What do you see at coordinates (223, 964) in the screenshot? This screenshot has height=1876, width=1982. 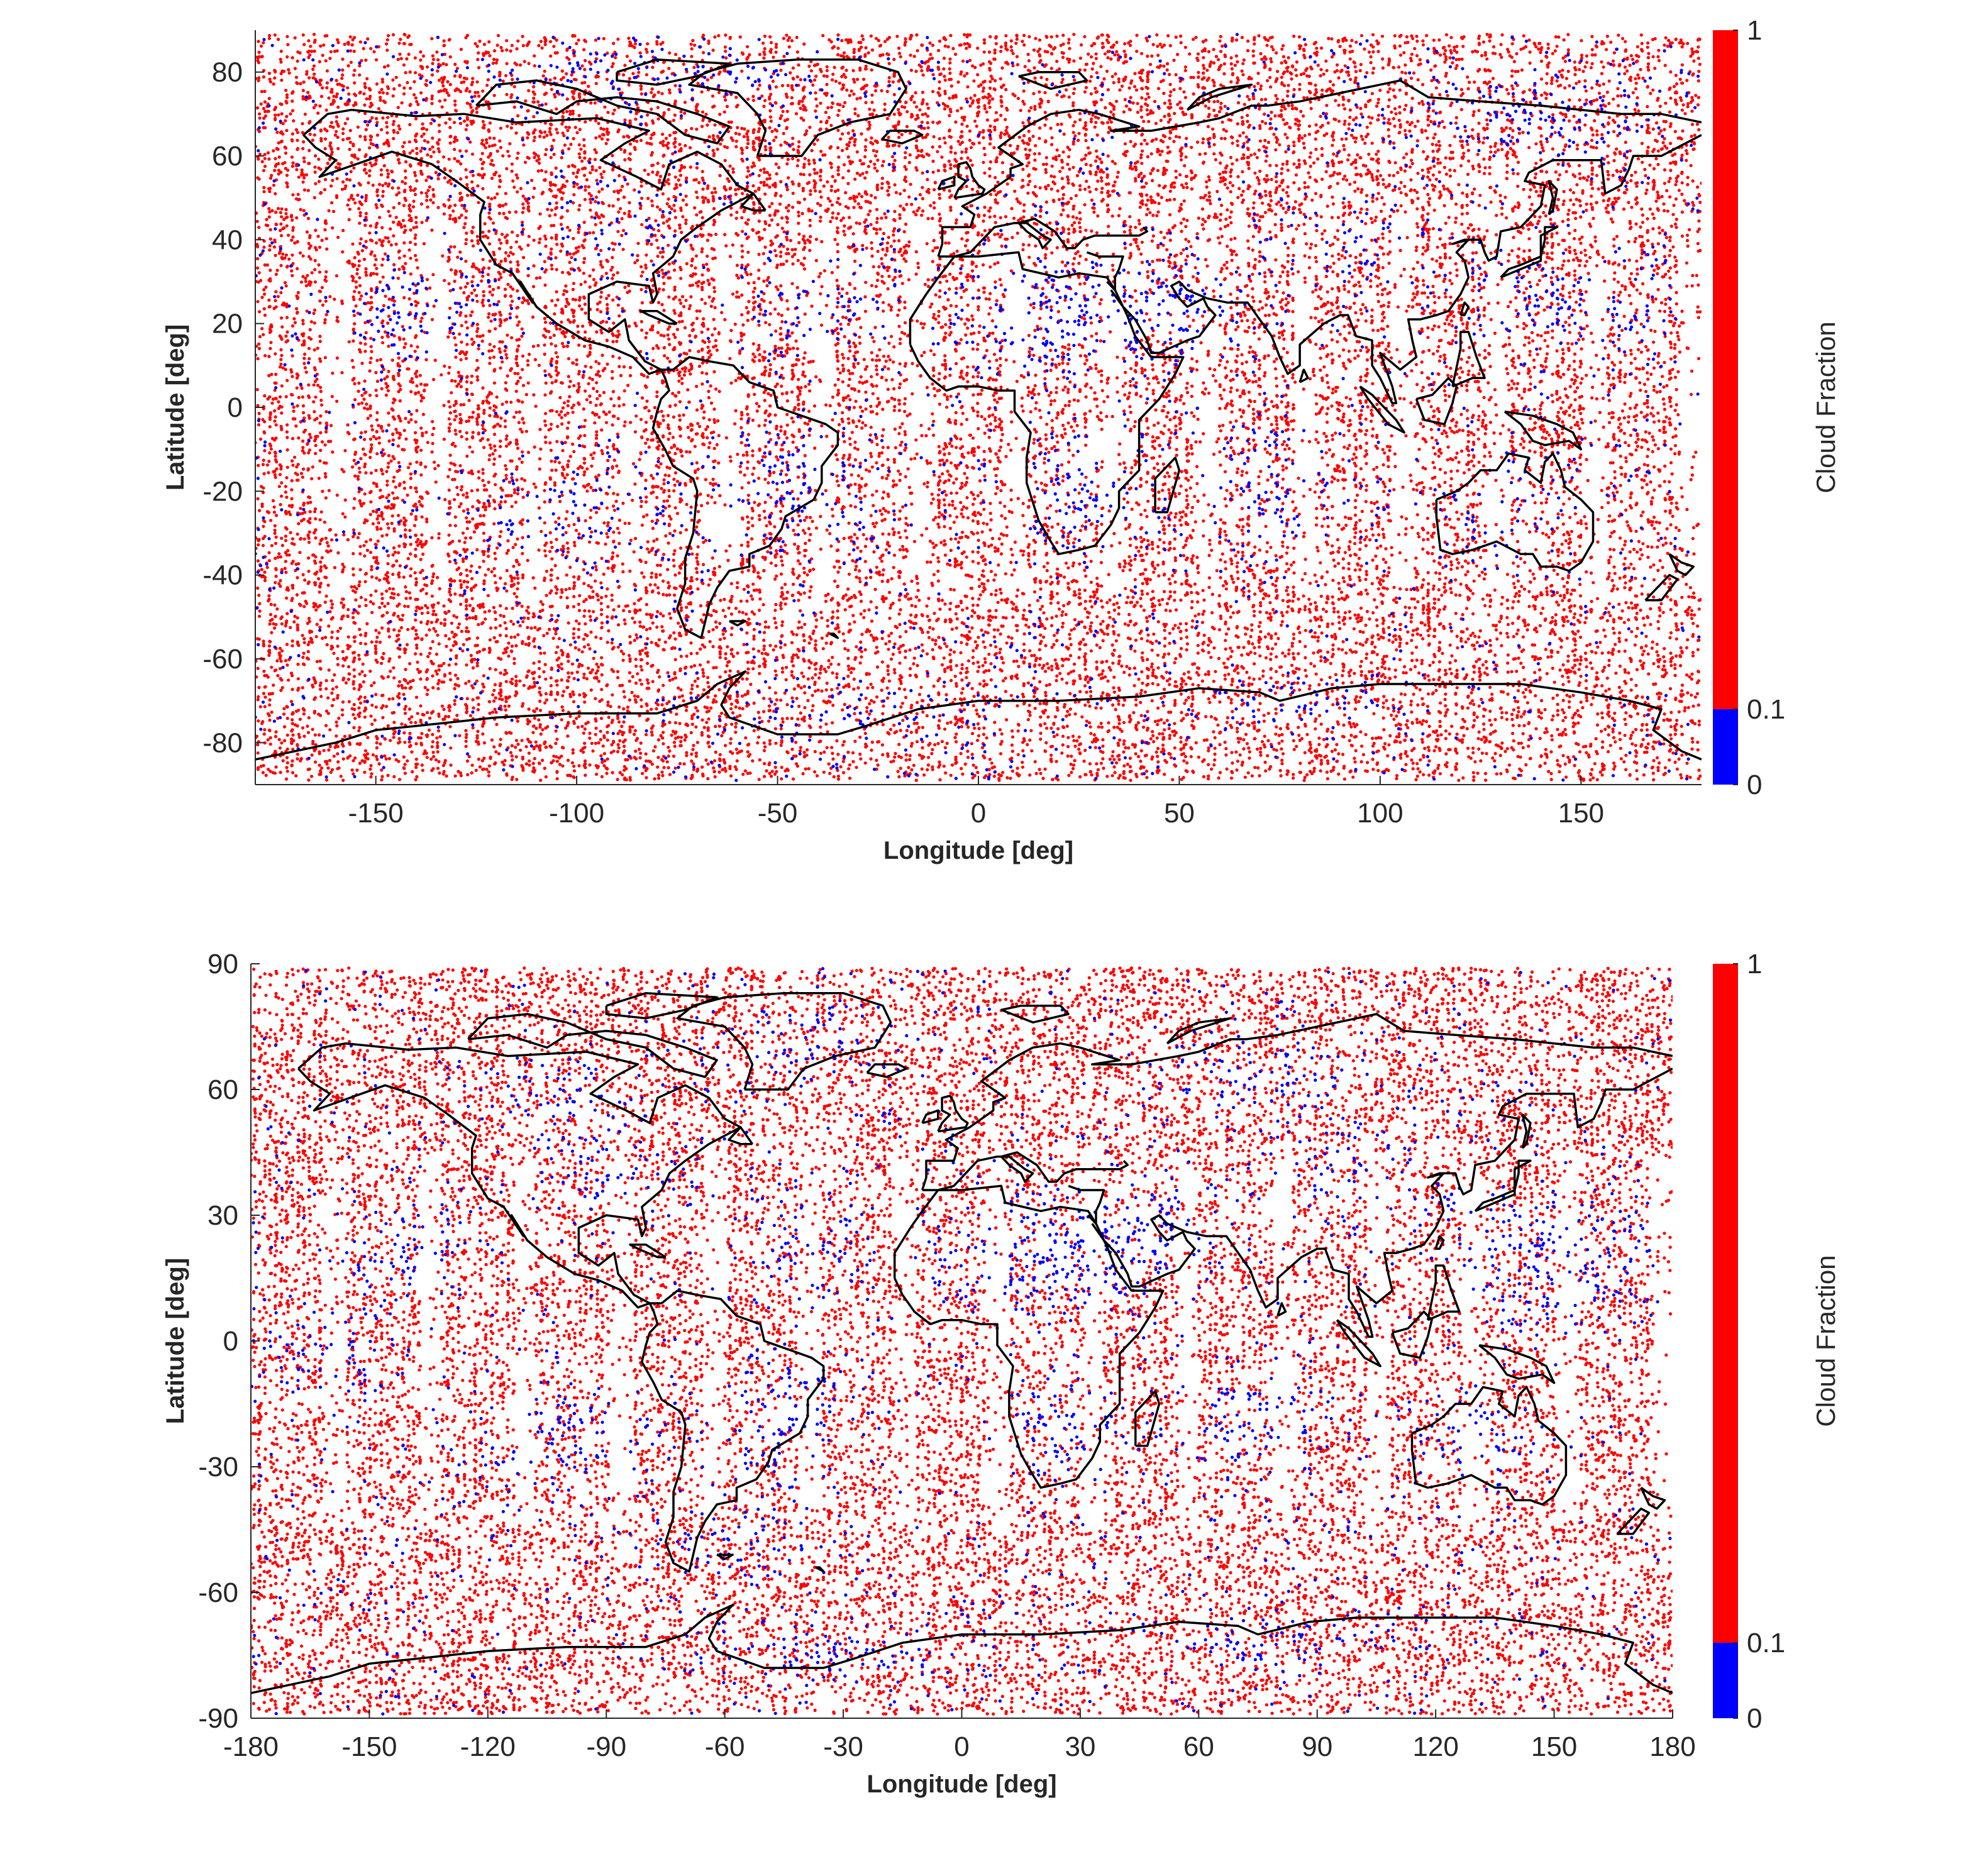 I see `y-tick-label: 90` at bounding box center [223, 964].